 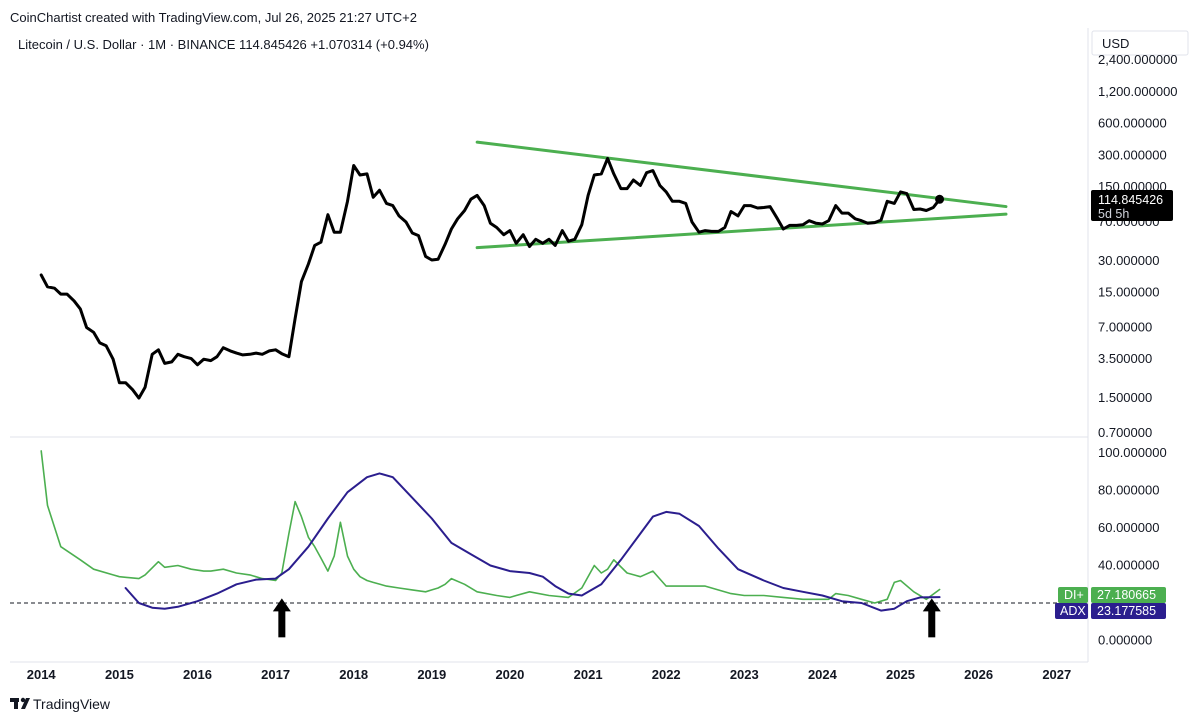 What do you see at coordinates (1115, 43) in the screenshot?
I see `currency-label: USD` at bounding box center [1115, 43].